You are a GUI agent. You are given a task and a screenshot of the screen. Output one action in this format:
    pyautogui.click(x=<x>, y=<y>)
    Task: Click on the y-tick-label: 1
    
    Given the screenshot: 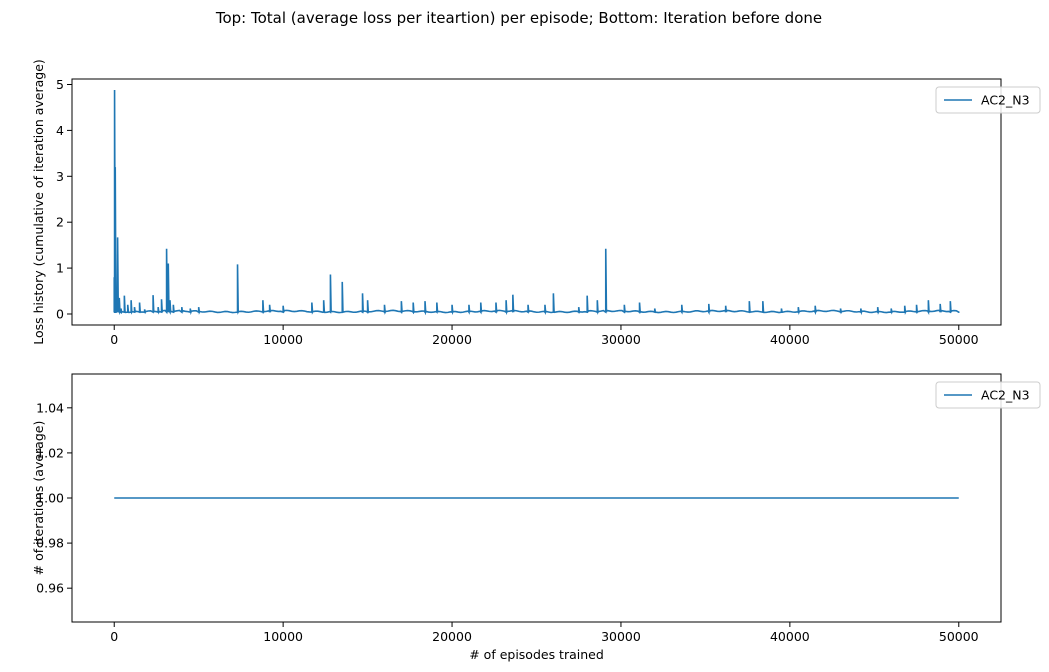 What is the action you would take?
    pyautogui.click(x=60, y=268)
    